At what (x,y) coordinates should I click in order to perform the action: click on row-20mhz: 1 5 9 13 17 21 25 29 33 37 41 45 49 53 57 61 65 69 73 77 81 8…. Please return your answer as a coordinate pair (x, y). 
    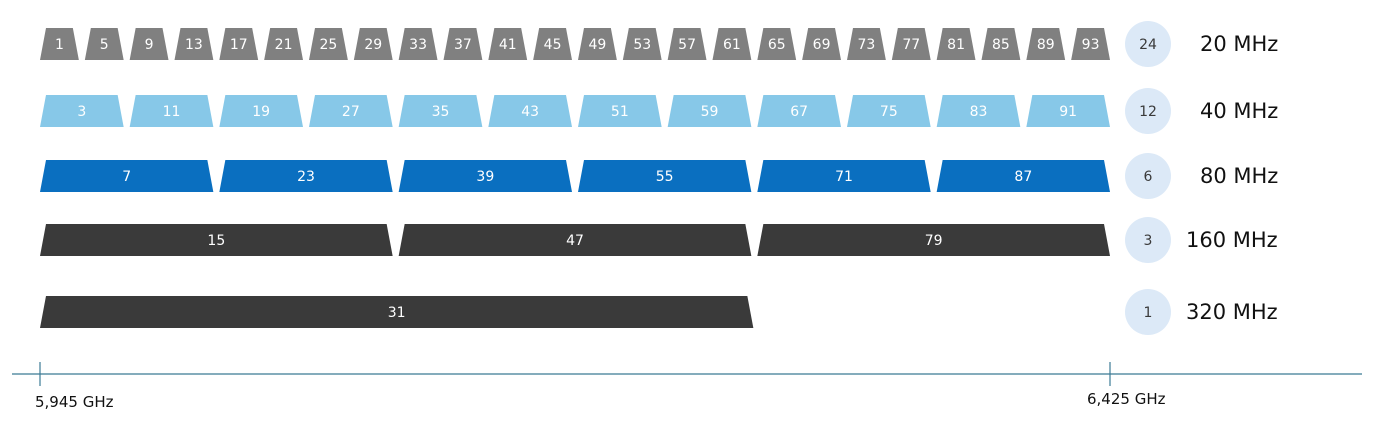
    Looking at the image, I should click on (659, 44).